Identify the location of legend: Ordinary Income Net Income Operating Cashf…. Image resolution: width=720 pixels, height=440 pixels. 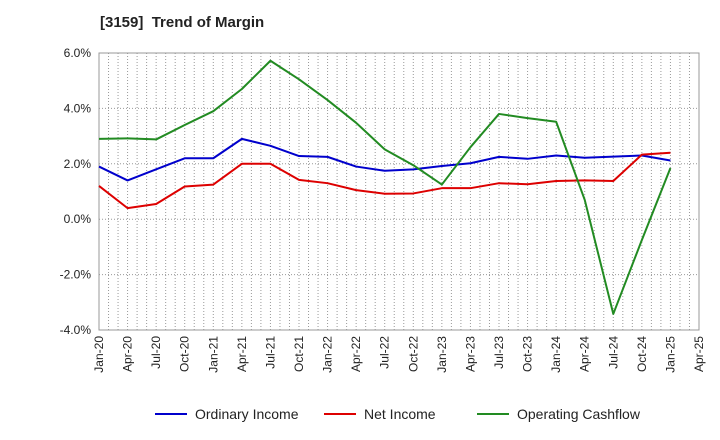
(398, 414).